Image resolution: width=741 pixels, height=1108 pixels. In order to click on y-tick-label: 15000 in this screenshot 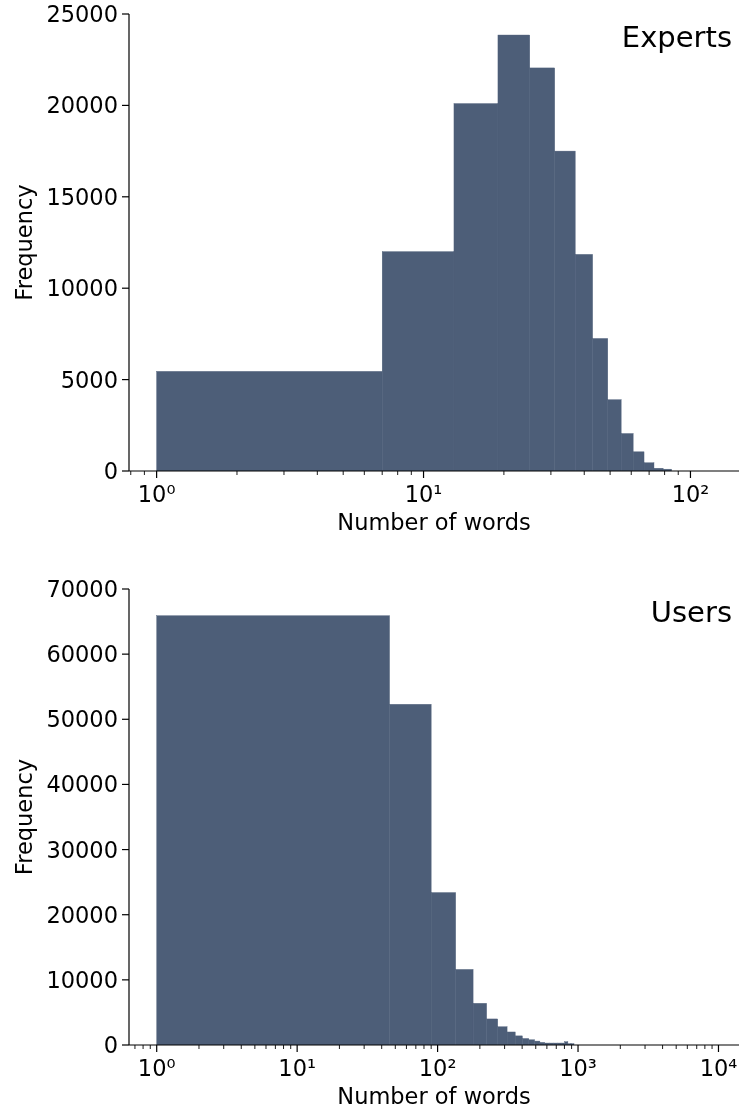, I will do `click(82, 196)`.